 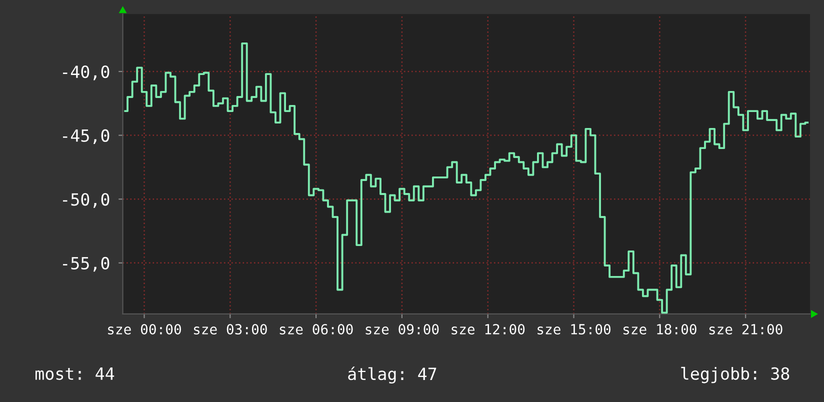 What do you see at coordinates (402, 329) in the screenshot?
I see `x-tick-label: sze 09:00` at bounding box center [402, 329].